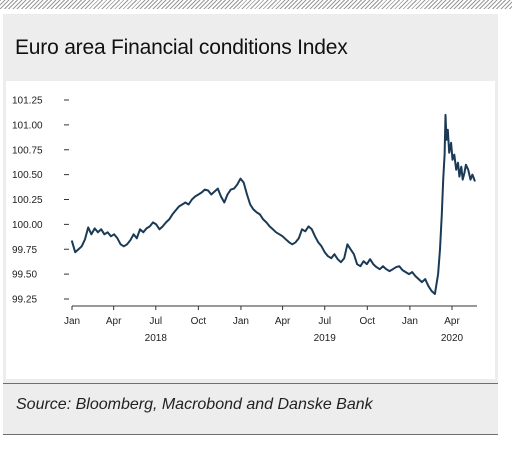 This screenshot has height=452, width=512. What do you see at coordinates (27, 200) in the screenshot?
I see `y-tick-label: 100.25` at bounding box center [27, 200].